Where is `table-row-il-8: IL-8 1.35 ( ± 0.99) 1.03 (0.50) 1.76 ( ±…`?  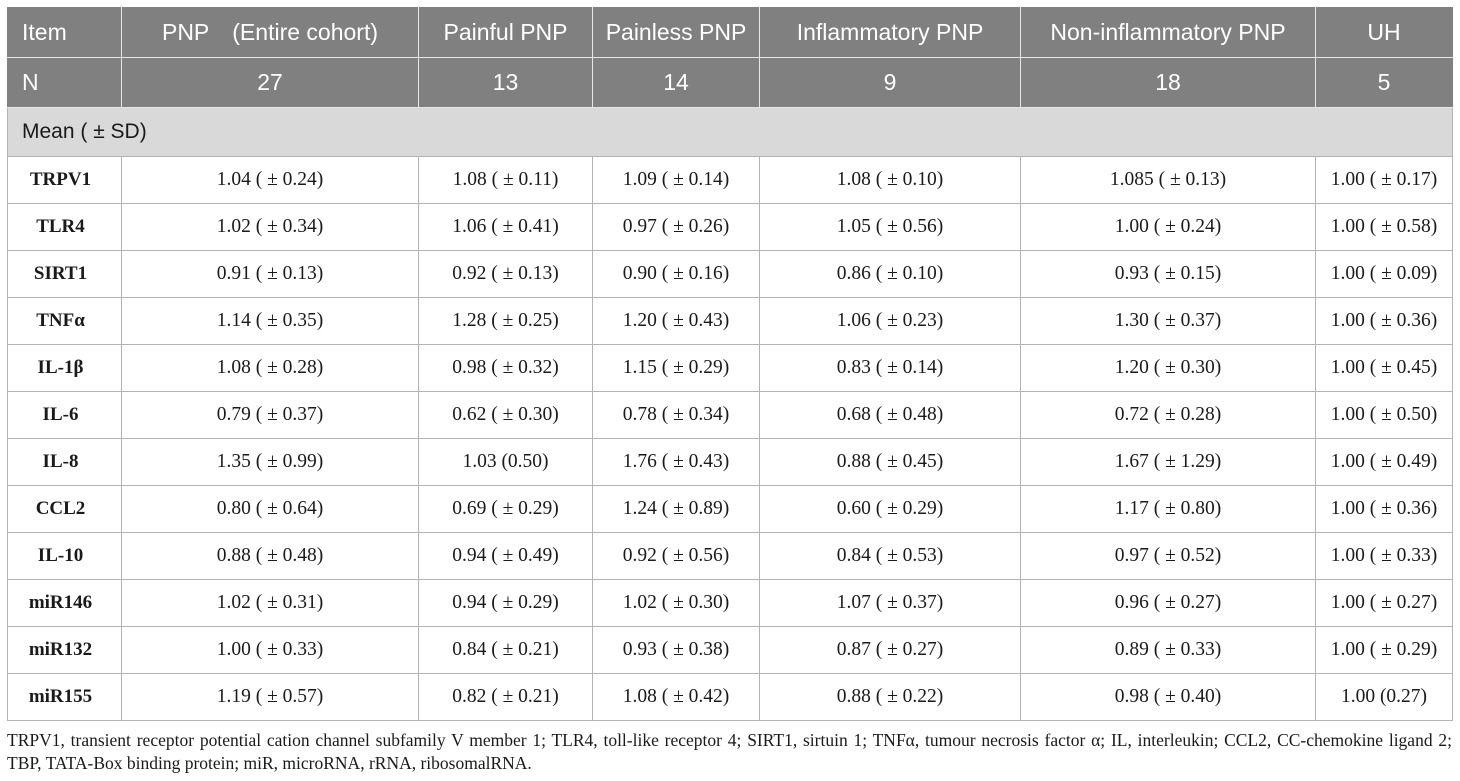
table-row-il-8: IL-8 1.35 ( ± 0.99) 1.03 (0.50) 1.76 ( ±… is located at coordinates (730, 462).